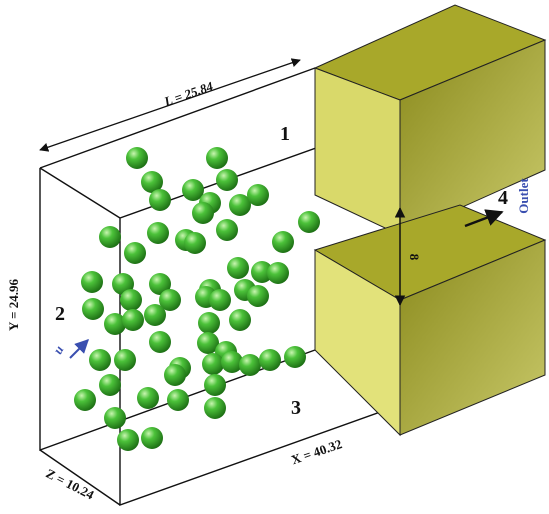 This screenshot has height=514, width=549. Describe the element at coordinates (285, 134) in the screenshot. I see `region-label: 1` at that location.